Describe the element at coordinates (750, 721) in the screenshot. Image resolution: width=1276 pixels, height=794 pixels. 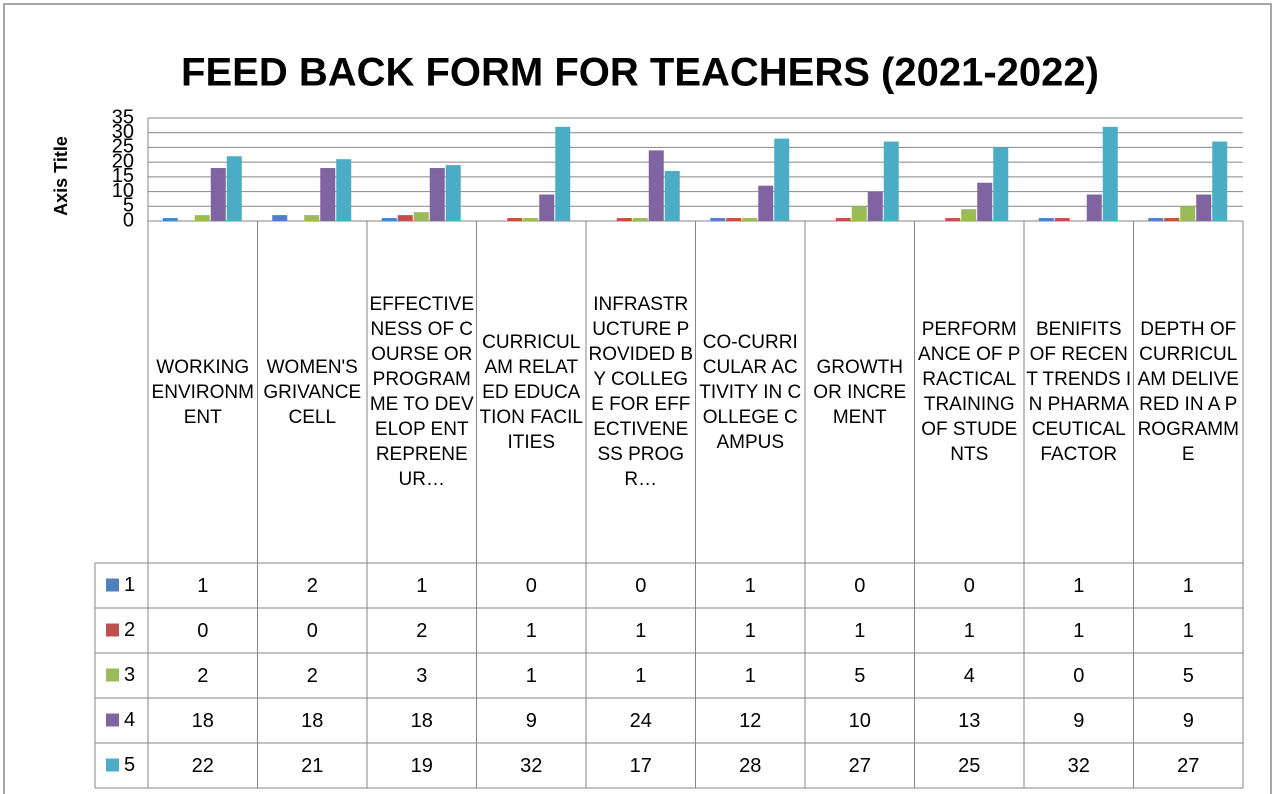
I see `table-value: 12` at that location.